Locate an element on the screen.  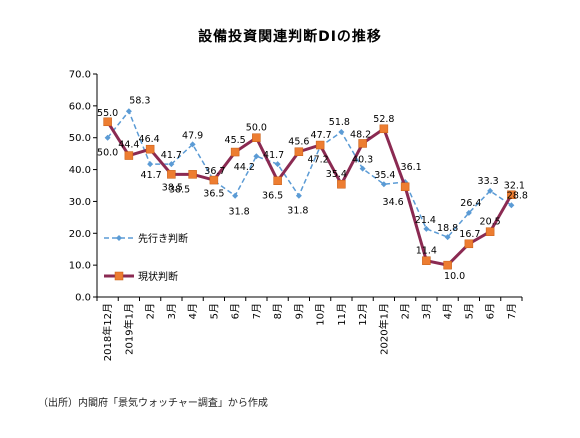
x-tick-label: 8月 is located at coordinates (278, 311).